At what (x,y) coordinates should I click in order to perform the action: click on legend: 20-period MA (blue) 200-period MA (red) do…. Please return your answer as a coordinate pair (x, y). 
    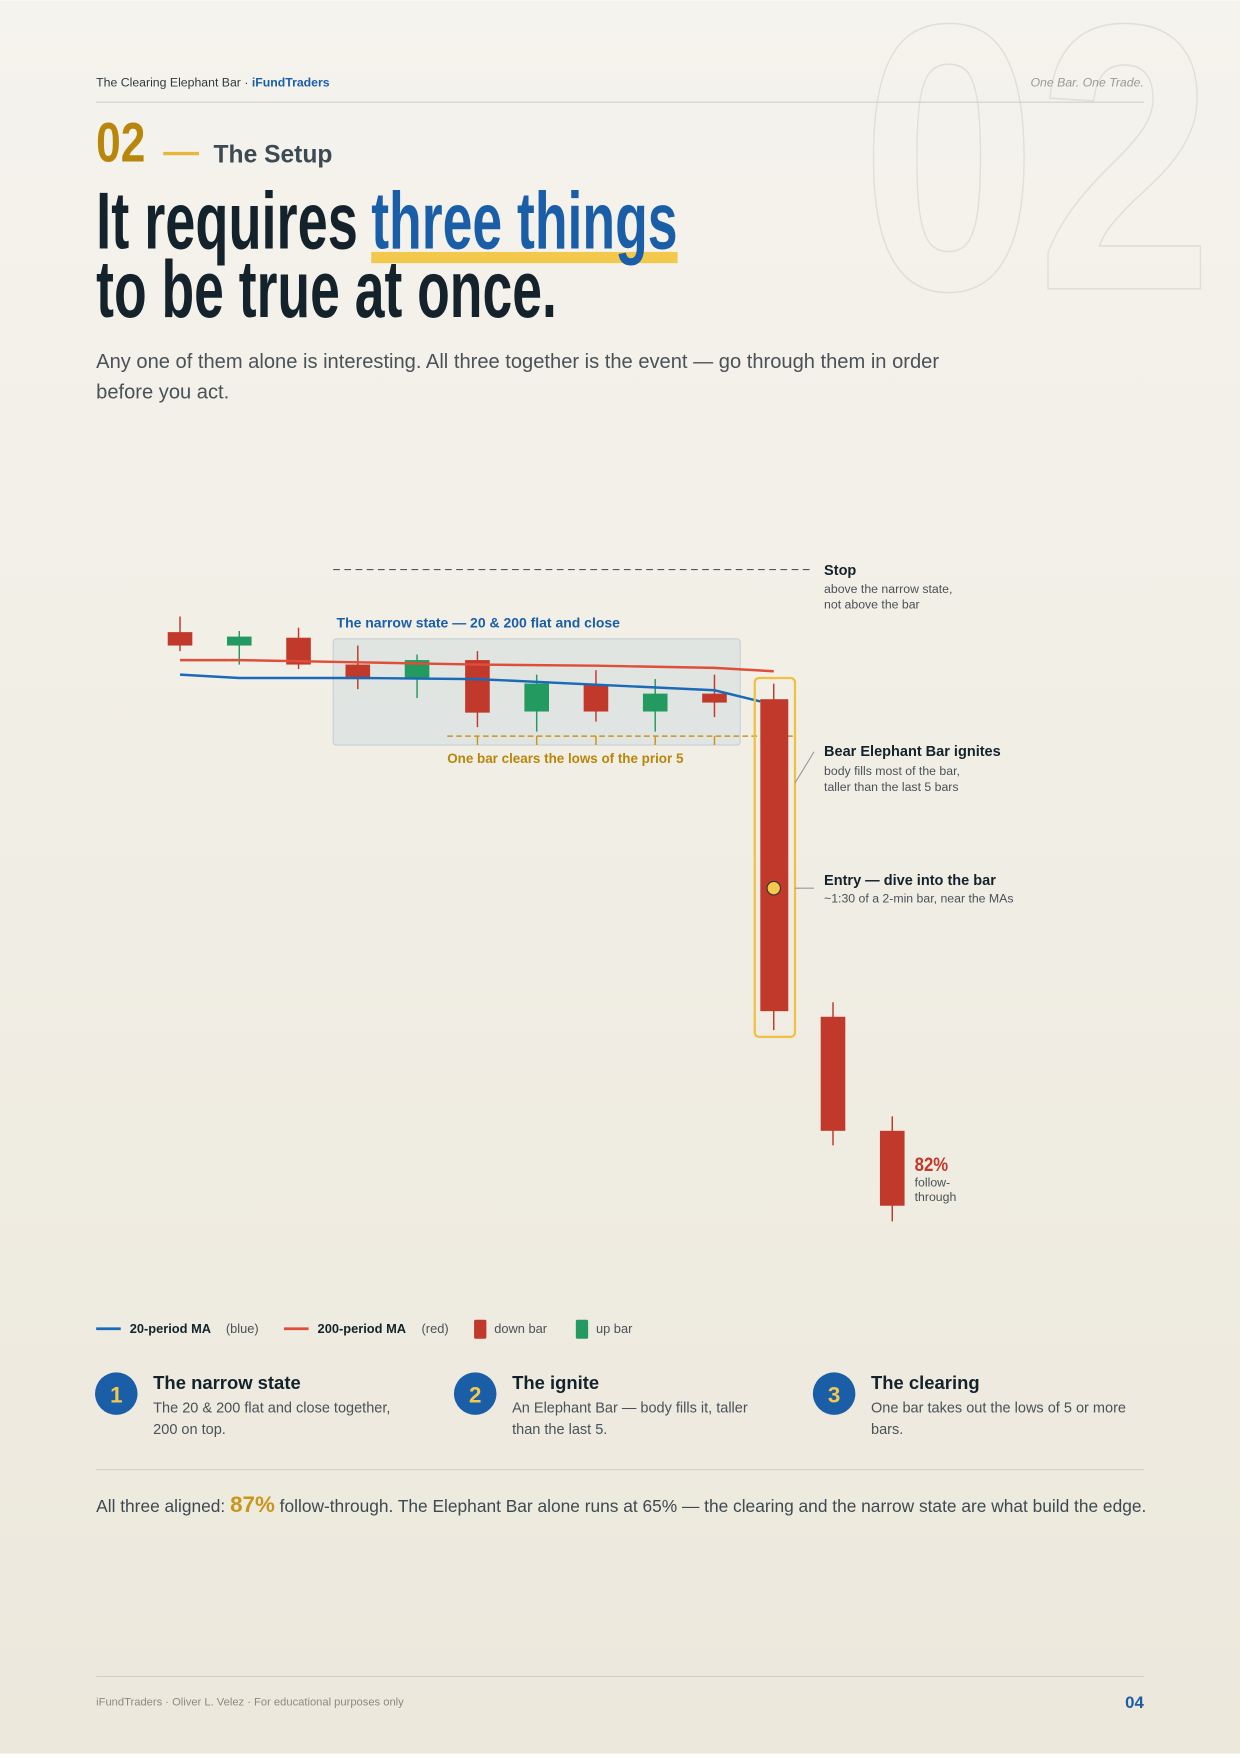
    Looking at the image, I should click on (364, 1329).